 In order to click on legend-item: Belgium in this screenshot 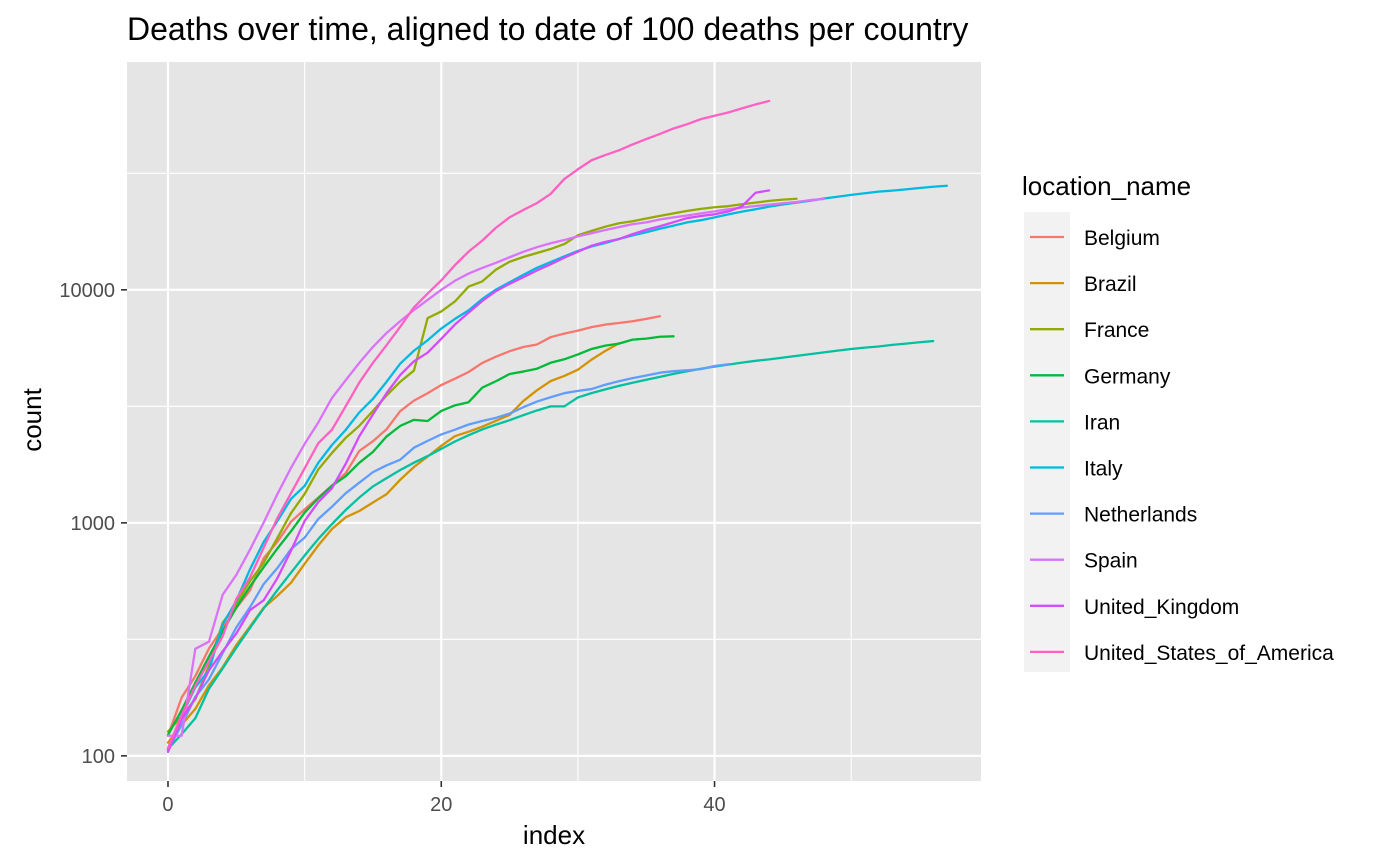, I will do `click(1095, 238)`.